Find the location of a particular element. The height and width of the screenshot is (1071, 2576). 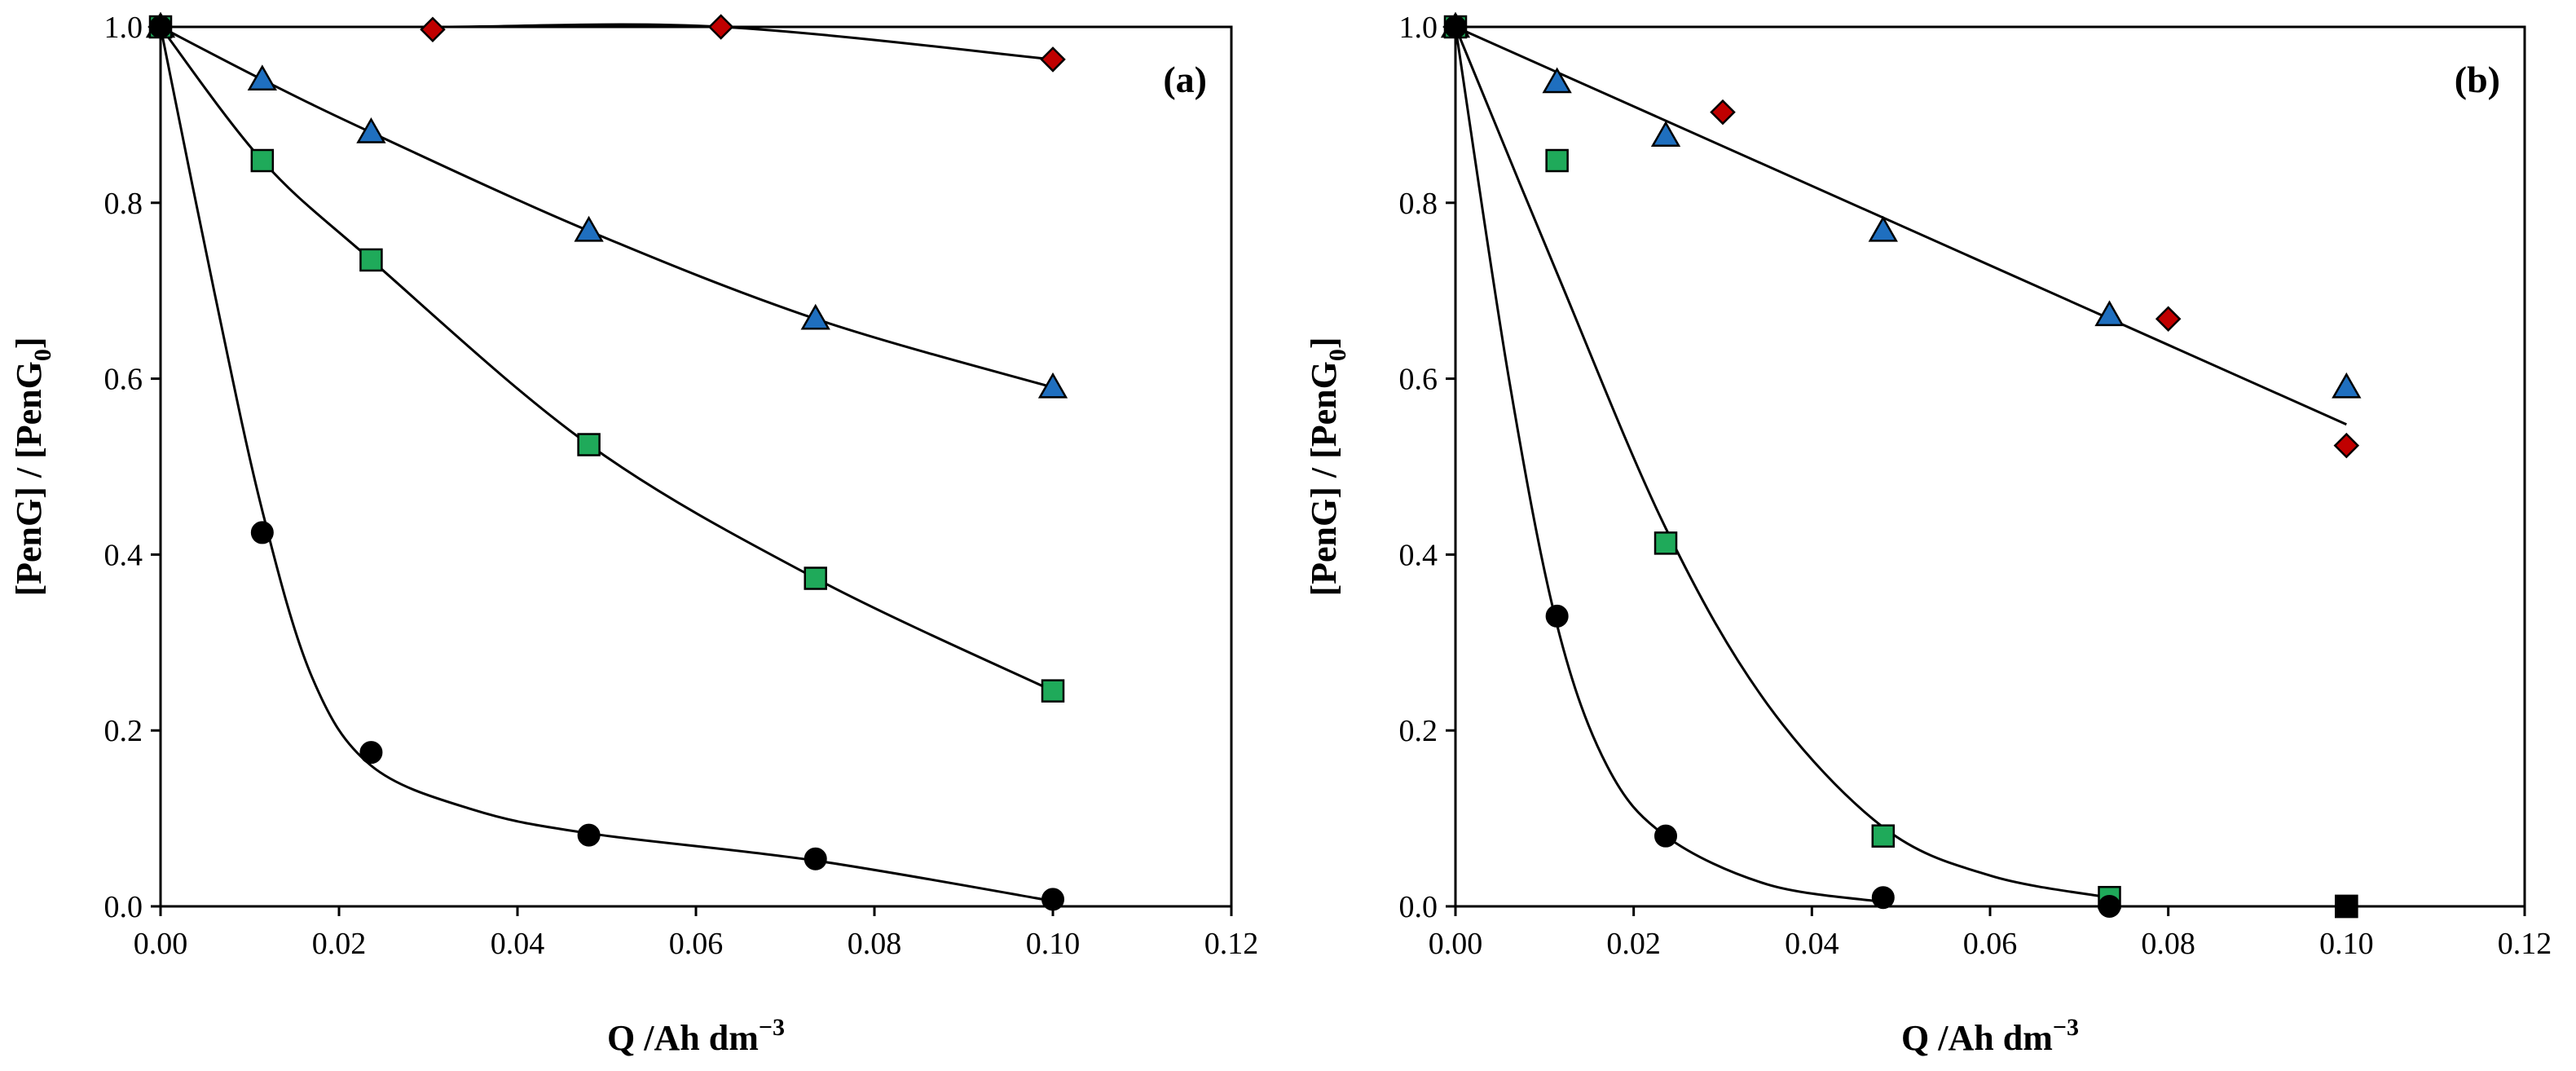

panel-label: (b) is located at coordinates (2478, 80).